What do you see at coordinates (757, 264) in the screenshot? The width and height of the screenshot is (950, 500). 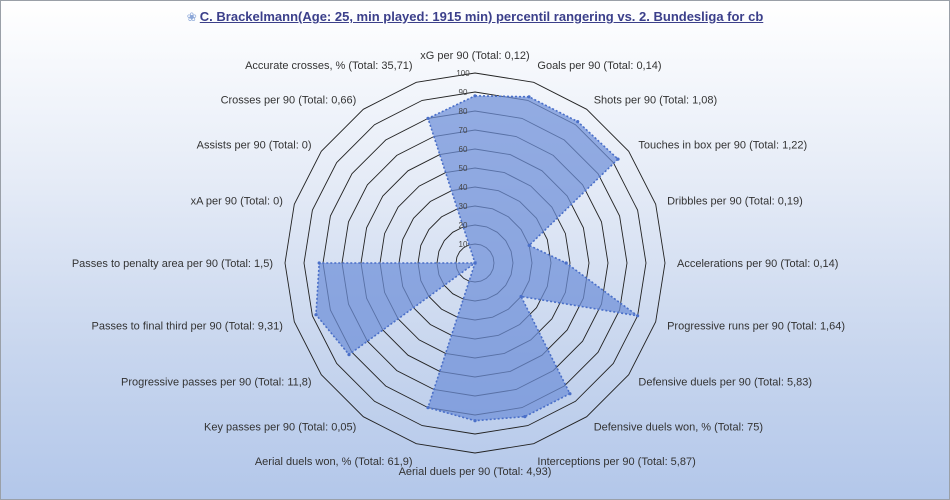 I see `category-label-5: Accelerations per 90 (Total: 0,14)` at bounding box center [757, 264].